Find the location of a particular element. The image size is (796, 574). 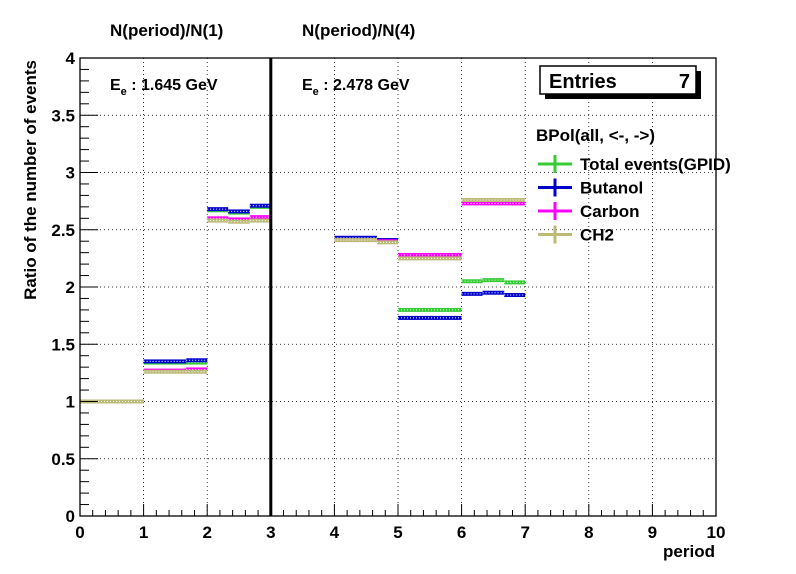

energy-annotation-right: Ee : 2.478 GeV is located at coordinates (356, 87).